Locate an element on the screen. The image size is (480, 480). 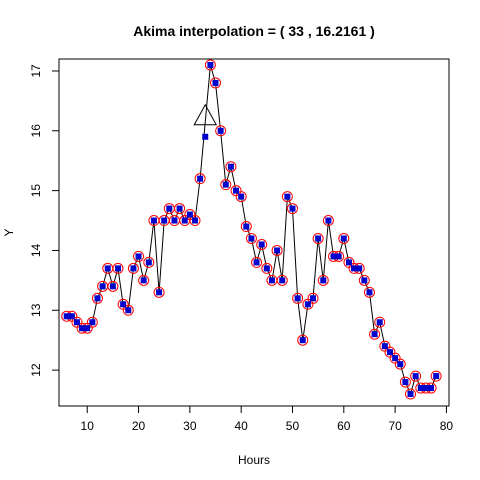
interpolation-marker is located at coordinates (205, 121).